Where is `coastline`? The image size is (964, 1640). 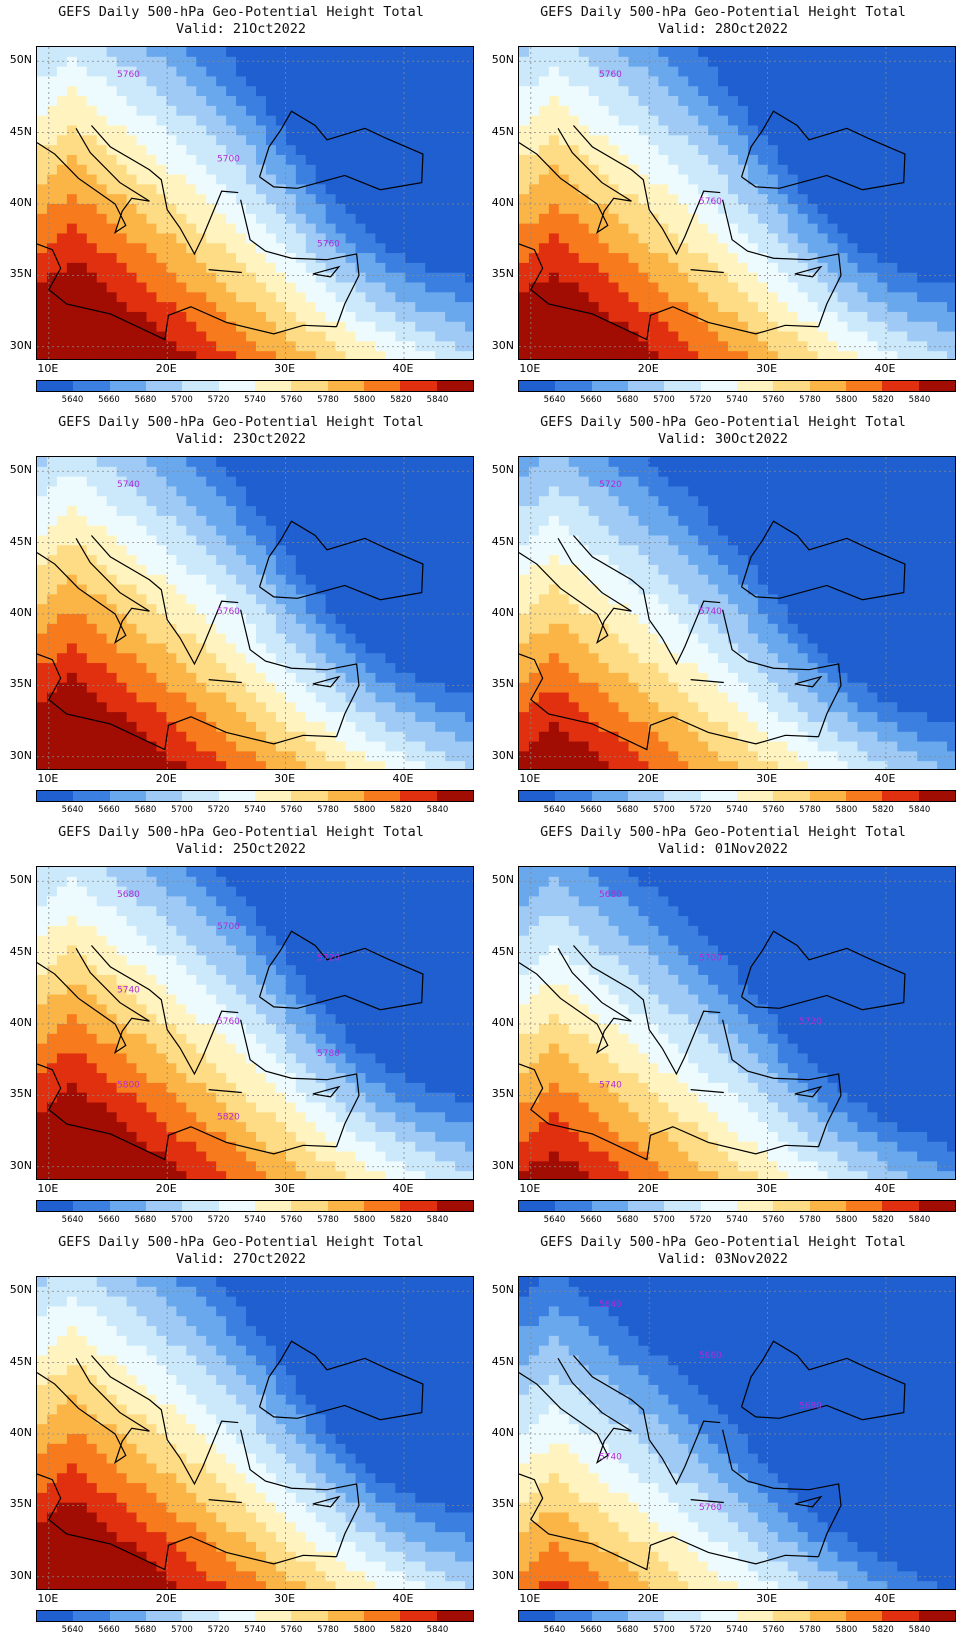
coastline is located at coordinates (823, 150).